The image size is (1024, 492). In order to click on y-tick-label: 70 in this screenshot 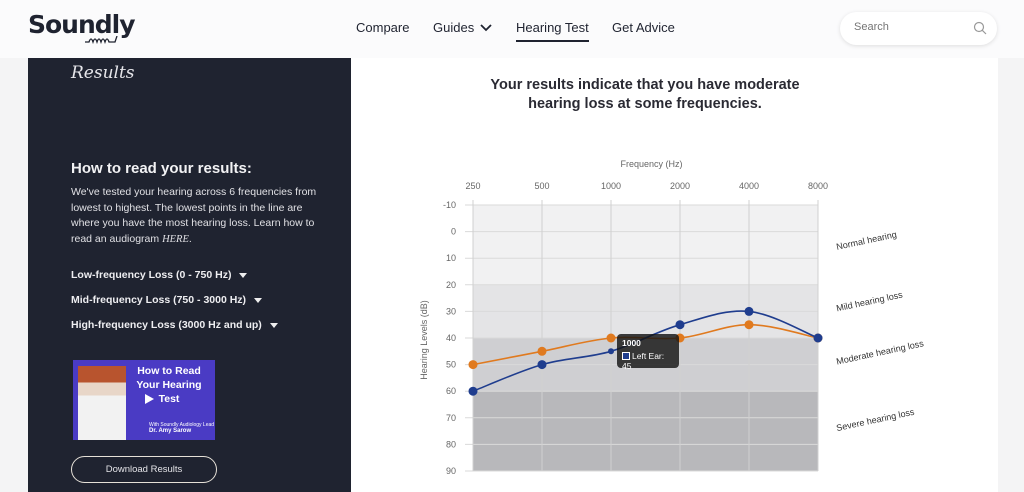, I will do `click(451, 418)`.